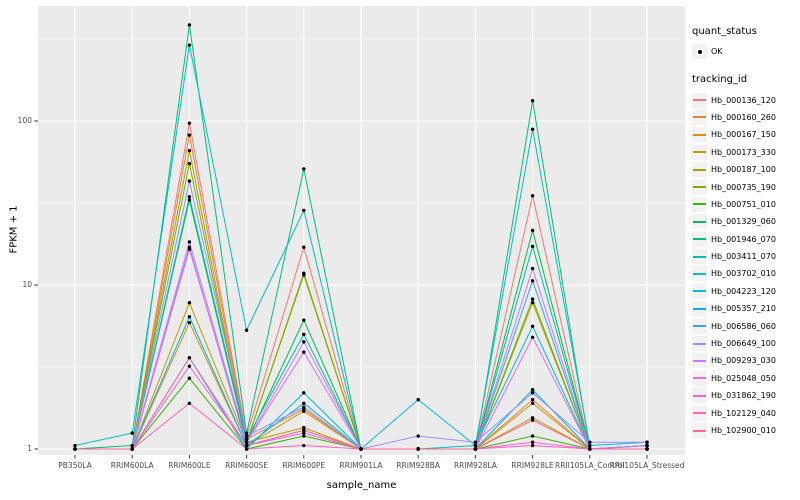 Image resolution: width=800 pixels, height=500 pixels. What do you see at coordinates (361, 485) in the screenshot?
I see `x-axis-title: sample_name` at bounding box center [361, 485].